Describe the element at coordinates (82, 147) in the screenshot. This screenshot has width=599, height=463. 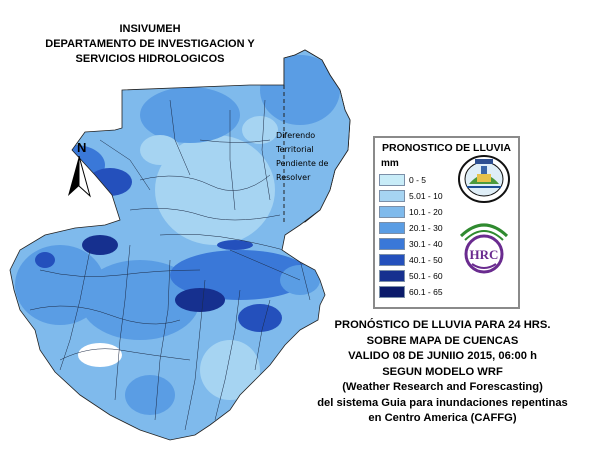
I see `north-label: N` at that location.